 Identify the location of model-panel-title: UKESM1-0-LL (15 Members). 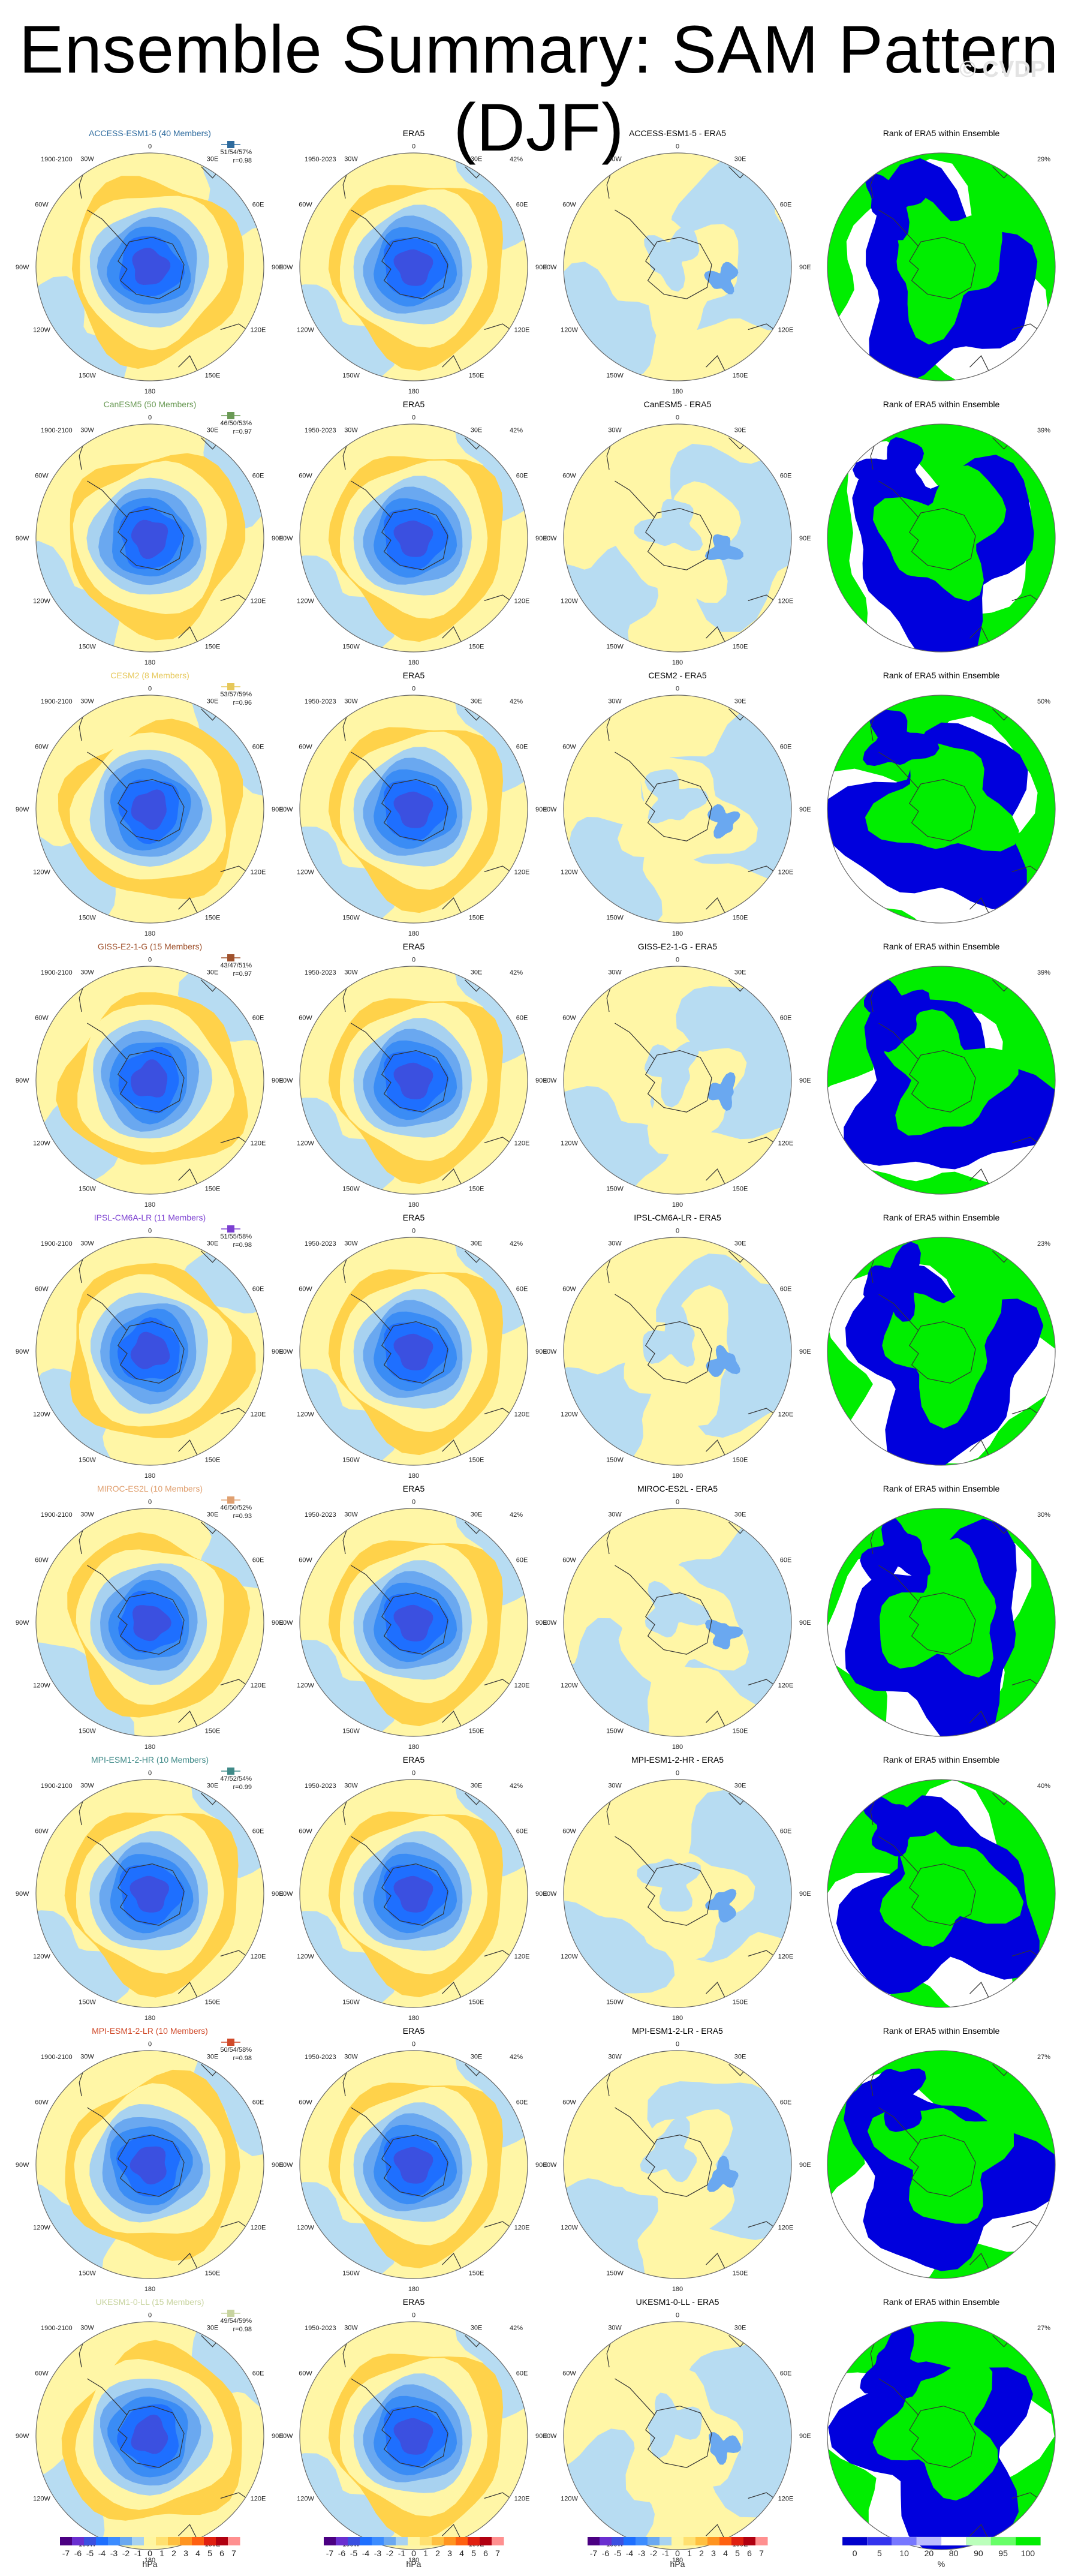
(150, 2302).